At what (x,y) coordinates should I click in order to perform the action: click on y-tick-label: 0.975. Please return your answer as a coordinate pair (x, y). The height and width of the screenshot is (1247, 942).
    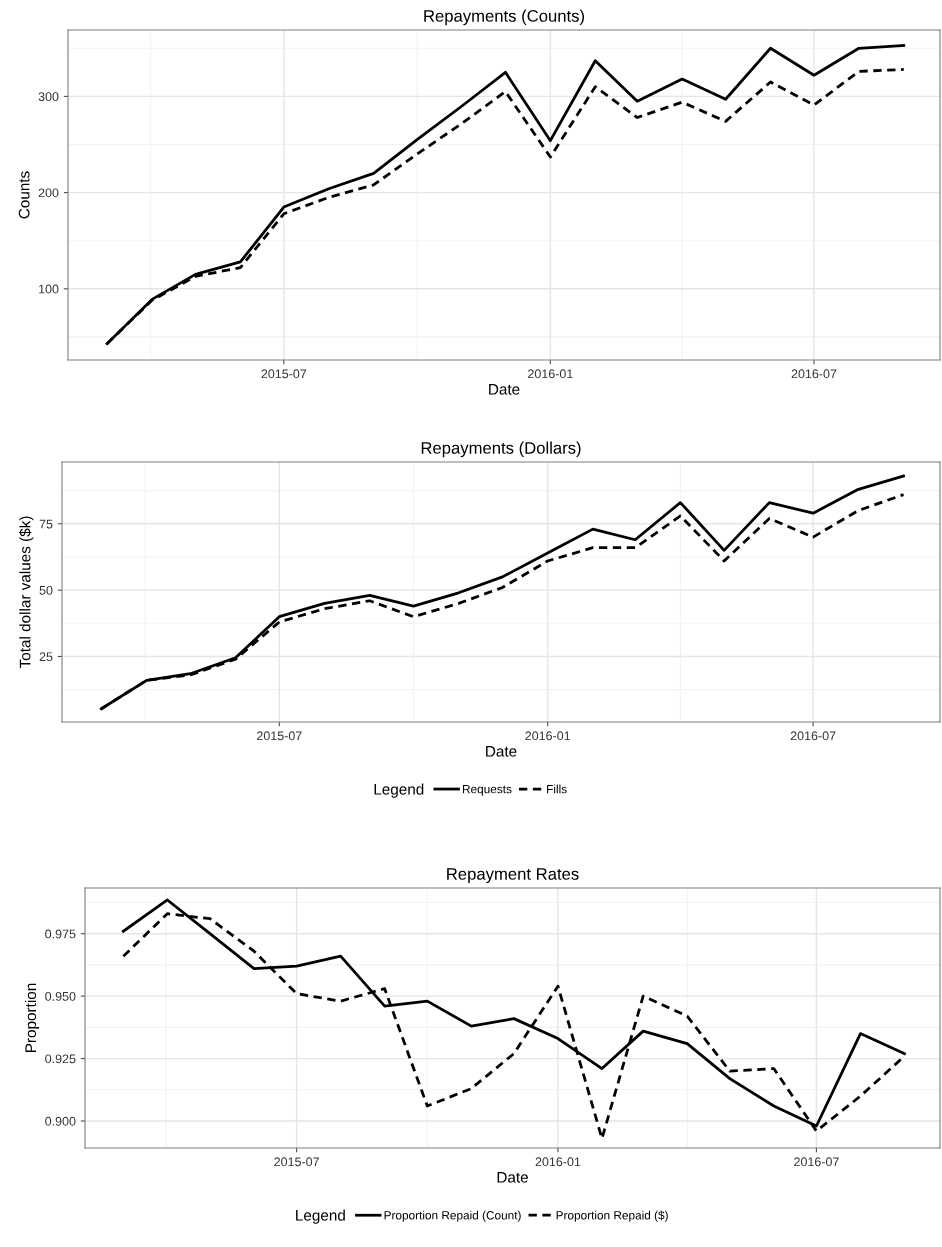
    Looking at the image, I should click on (60, 934).